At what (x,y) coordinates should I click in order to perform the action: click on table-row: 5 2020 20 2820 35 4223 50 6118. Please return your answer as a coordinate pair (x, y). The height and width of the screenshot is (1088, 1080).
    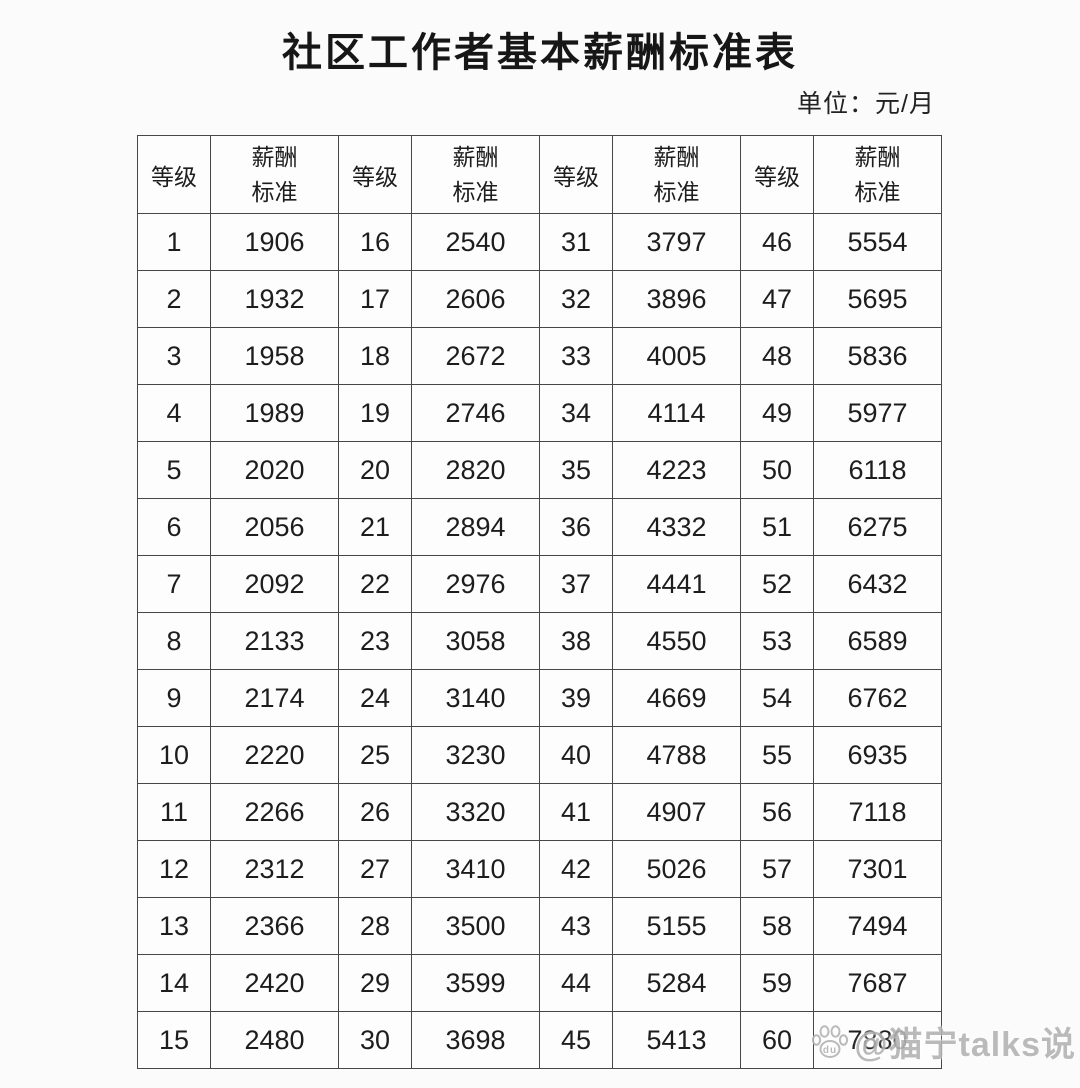
    Looking at the image, I should click on (539, 470).